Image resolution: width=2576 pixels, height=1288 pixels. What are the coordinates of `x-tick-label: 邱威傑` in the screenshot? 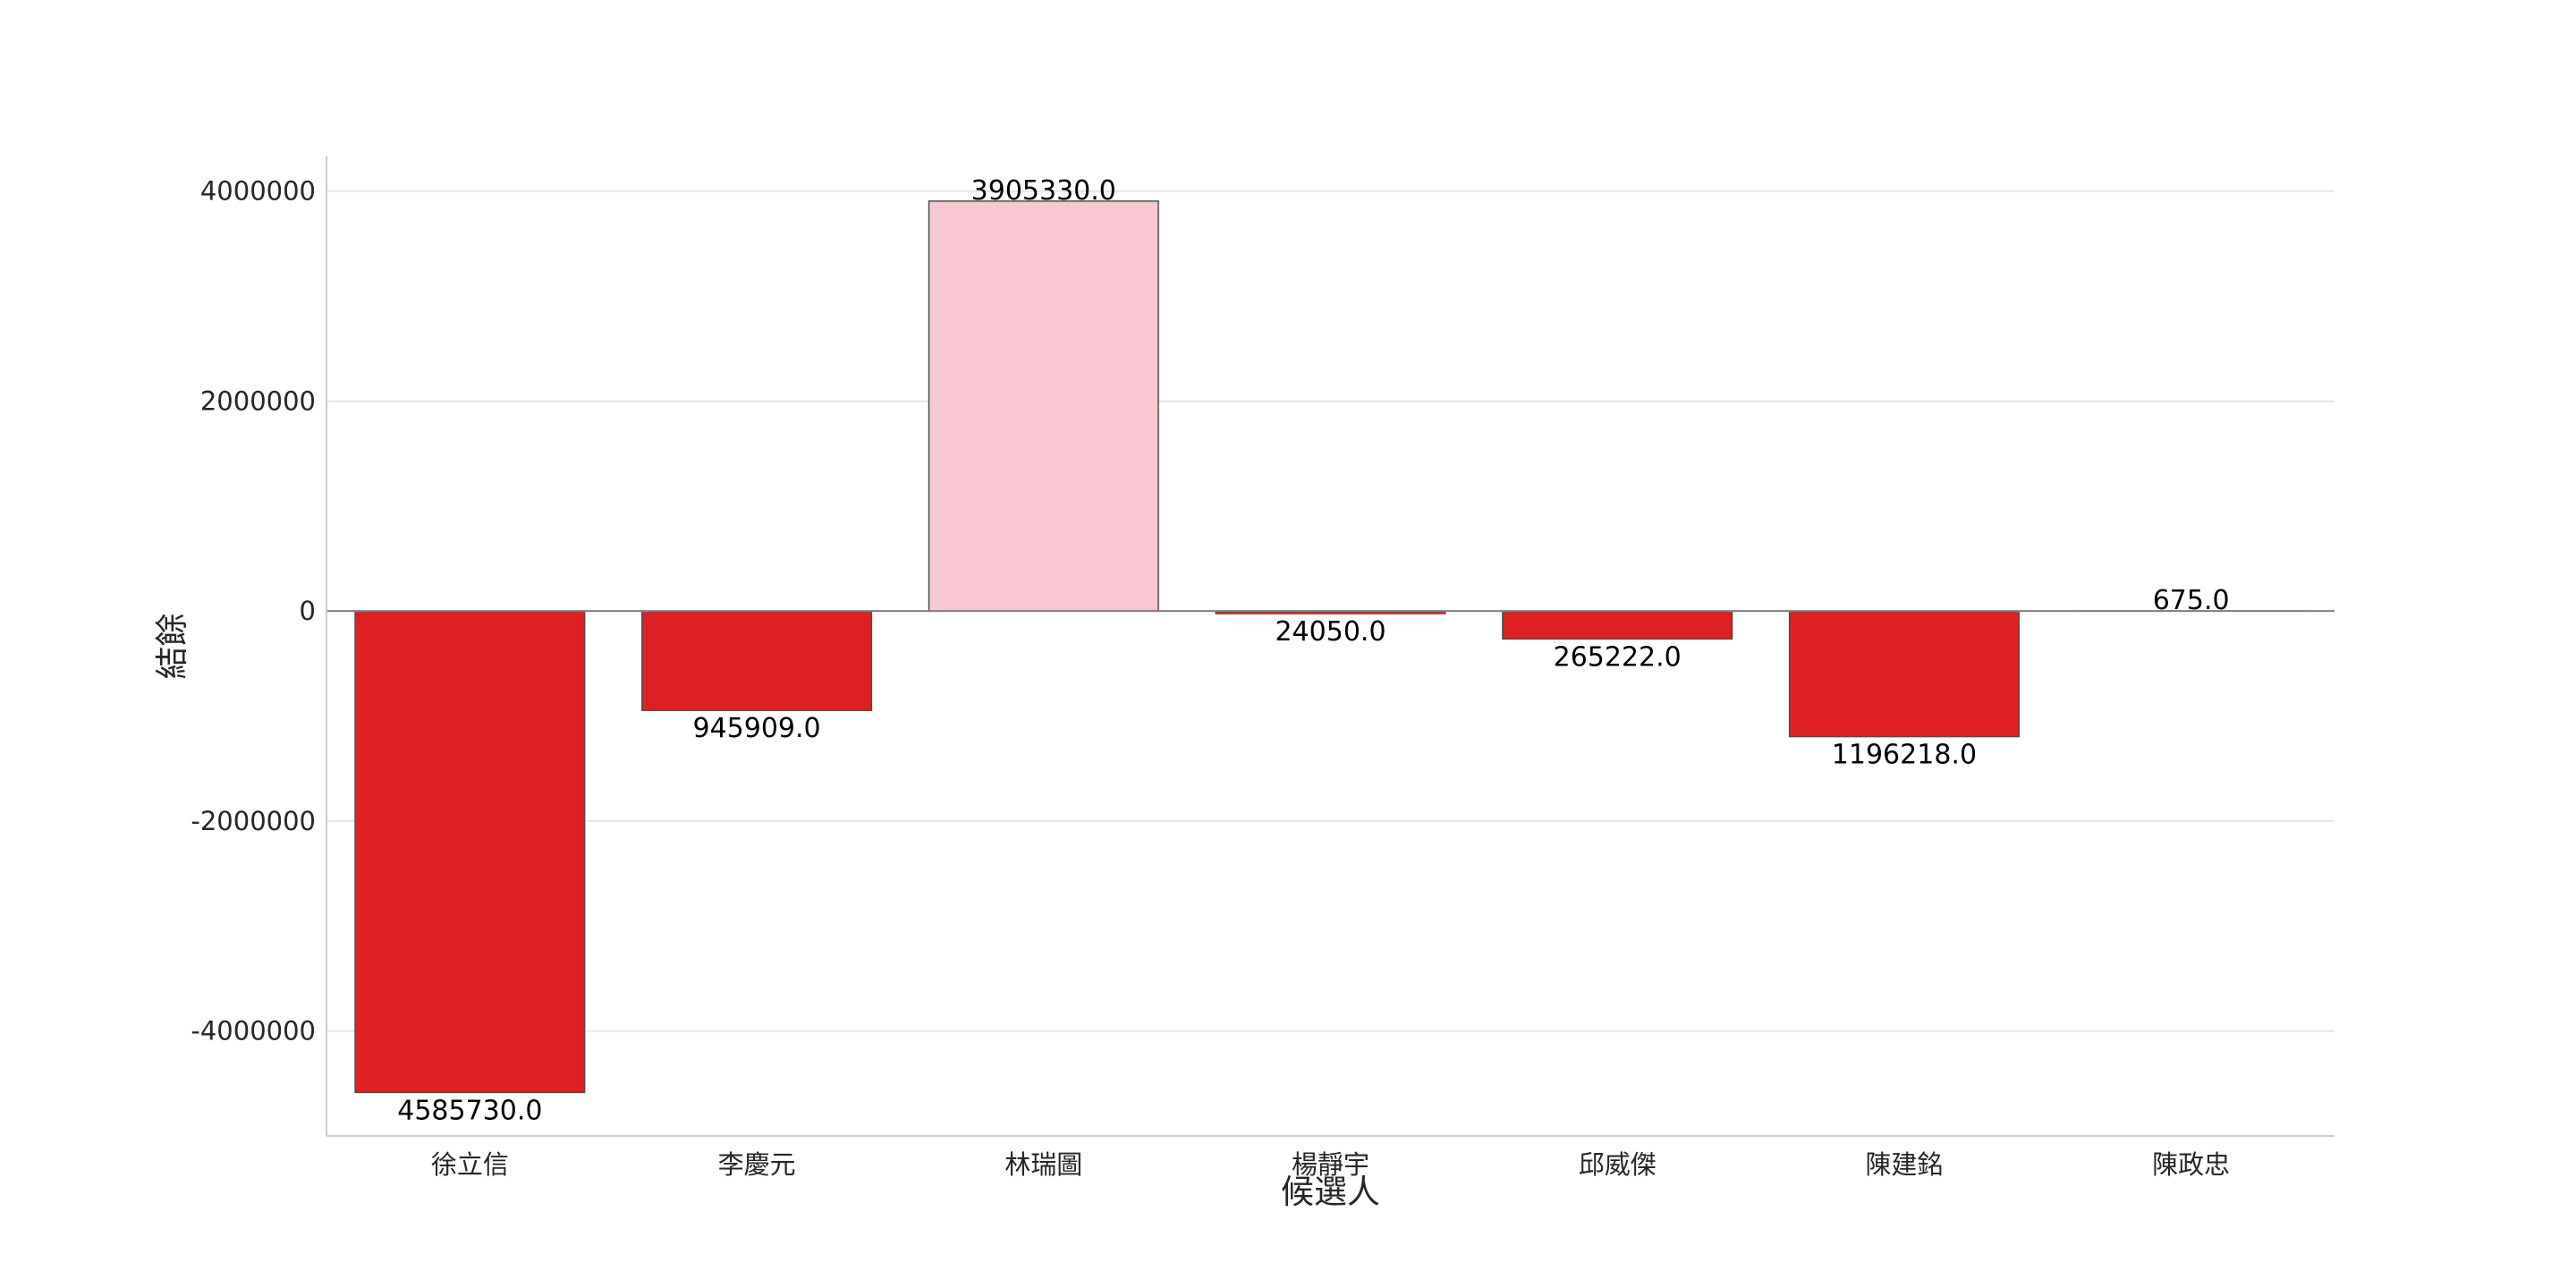 It's located at (1618, 1164).